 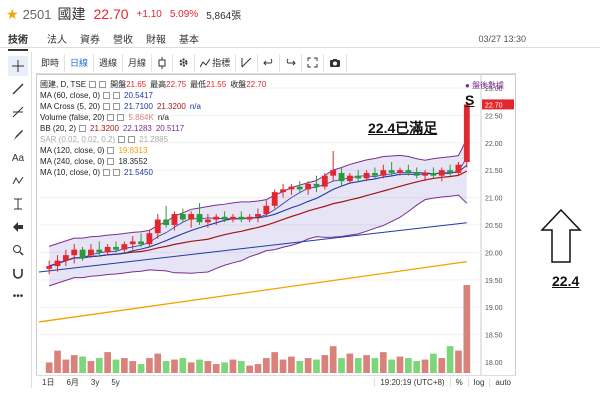 I want to click on last-price-tag-label: 22.70, so click(x=494, y=105).